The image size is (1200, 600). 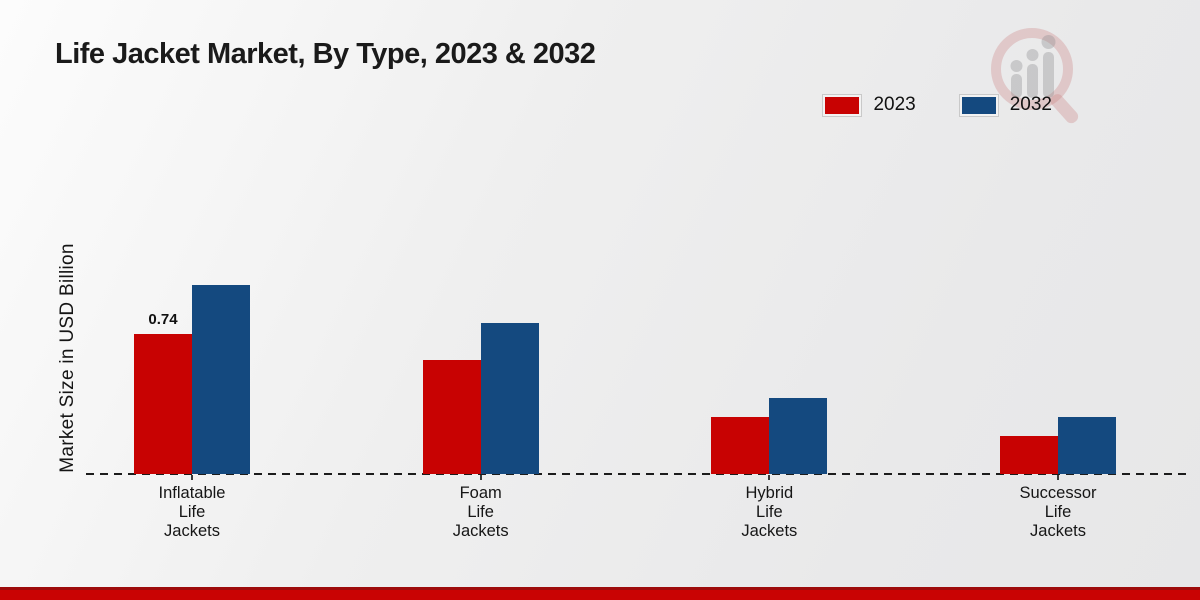 What do you see at coordinates (600, 593) in the screenshot?
I see `footer-accent-bar` at bounding box center [600, 593].